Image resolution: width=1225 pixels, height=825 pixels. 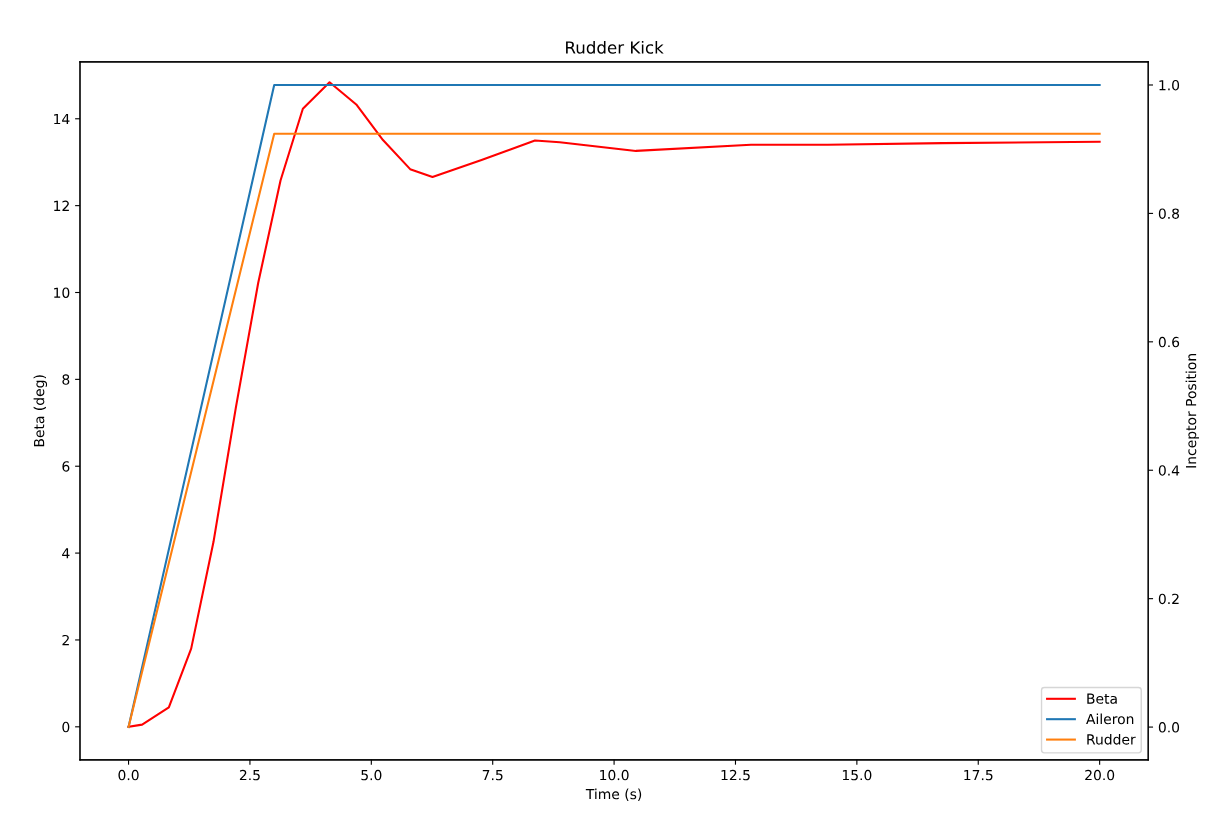 What do you see at coordinates (1169, 85) in the screenshot?
I see `y2-tick-label: 1.0` at bounding box center [1169, 85].